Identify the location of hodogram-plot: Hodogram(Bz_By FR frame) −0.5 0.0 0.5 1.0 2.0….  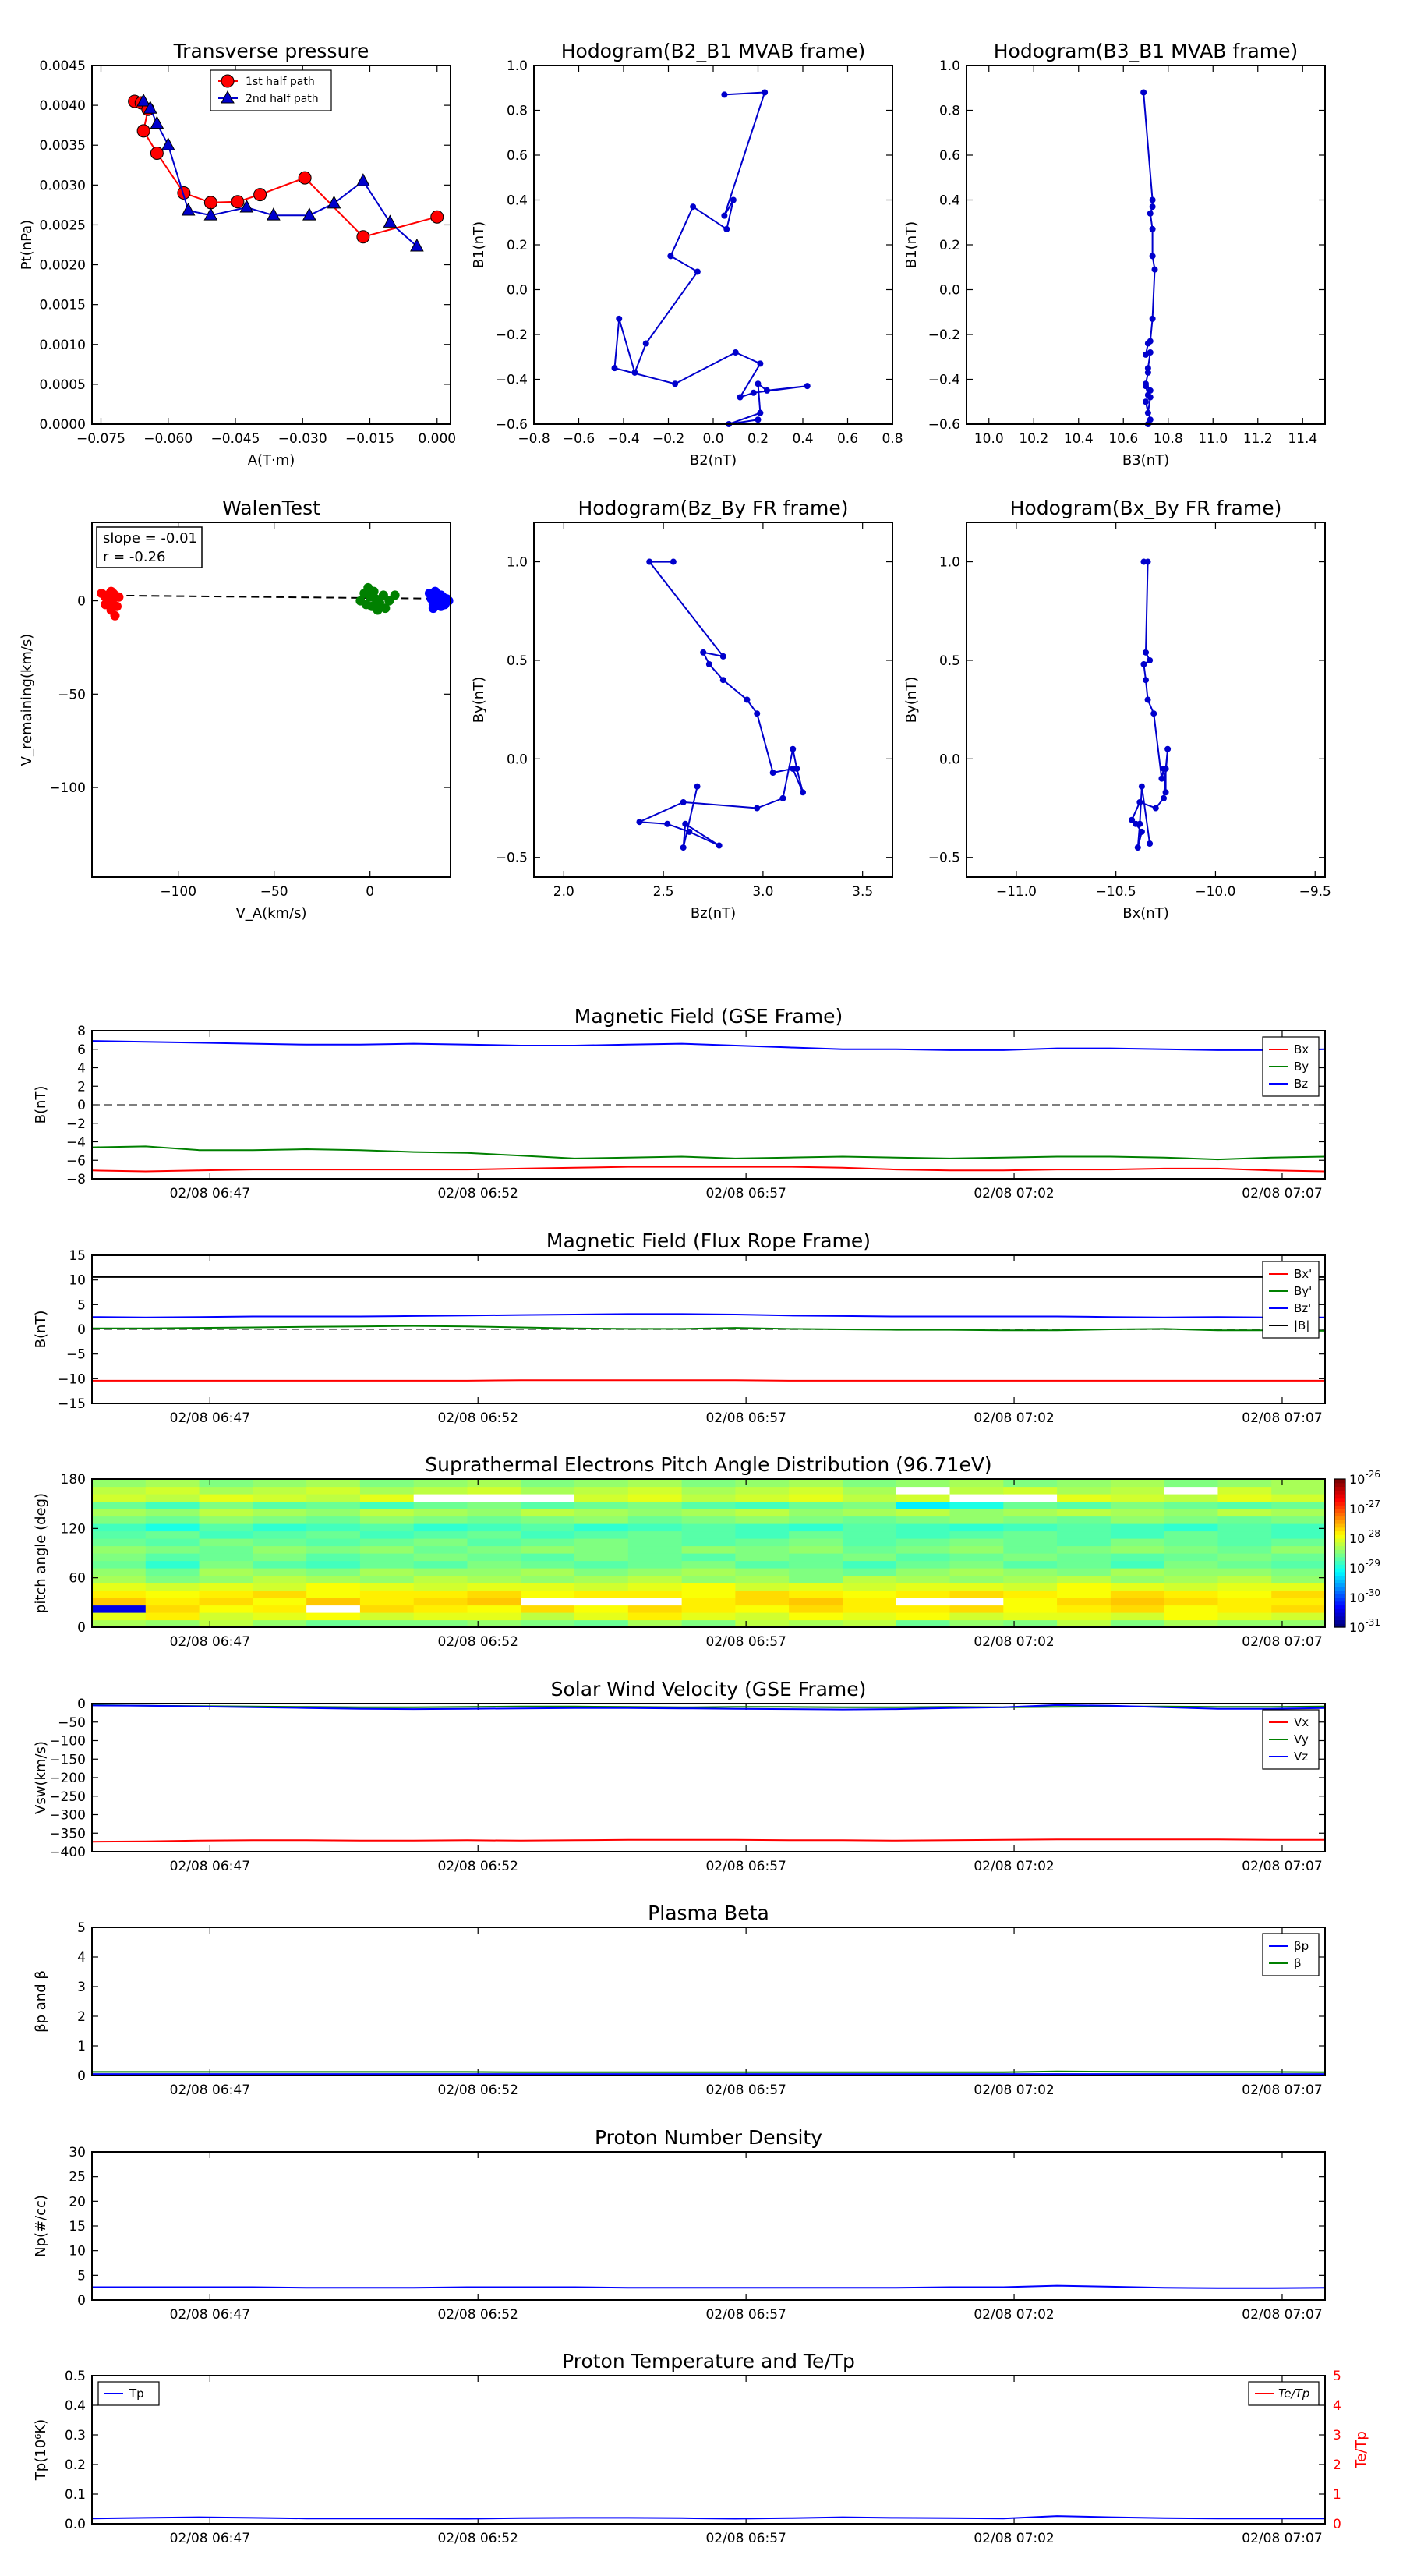
(682, 709).